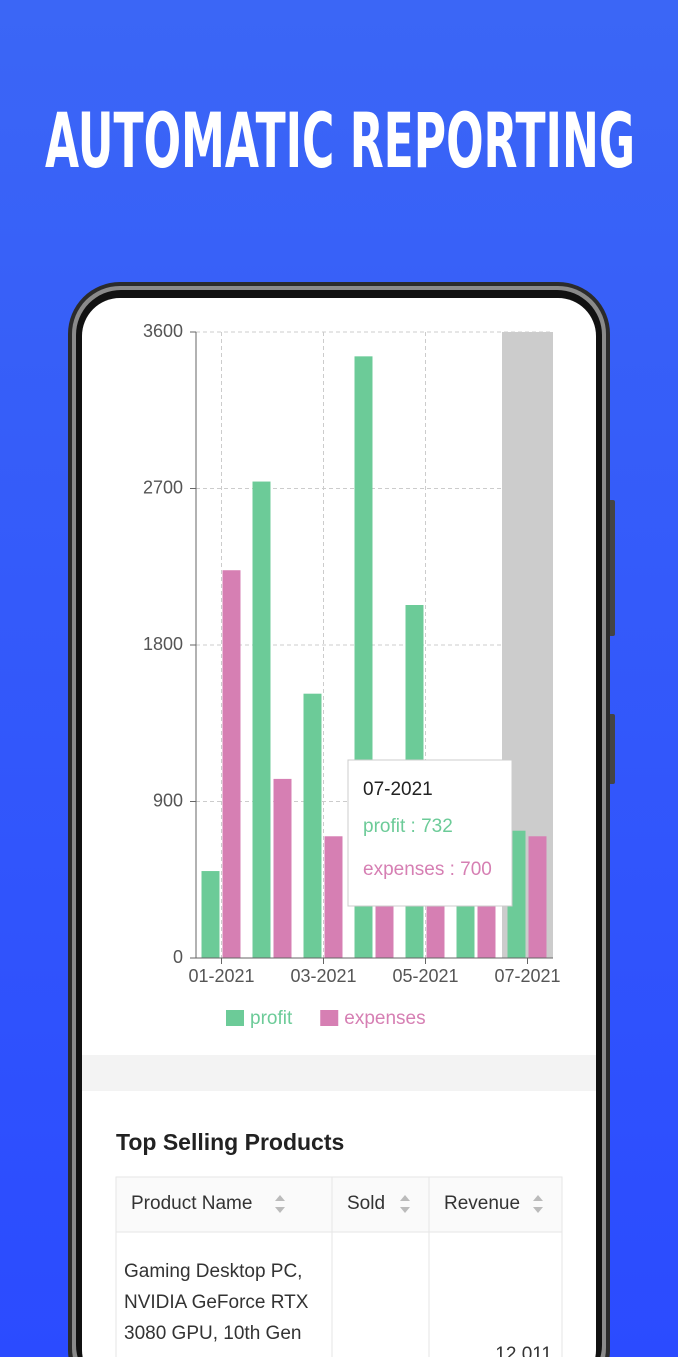 This screenshot has height=1357, width=678. I want to click on column-header: Sold, so click(366, 1203).